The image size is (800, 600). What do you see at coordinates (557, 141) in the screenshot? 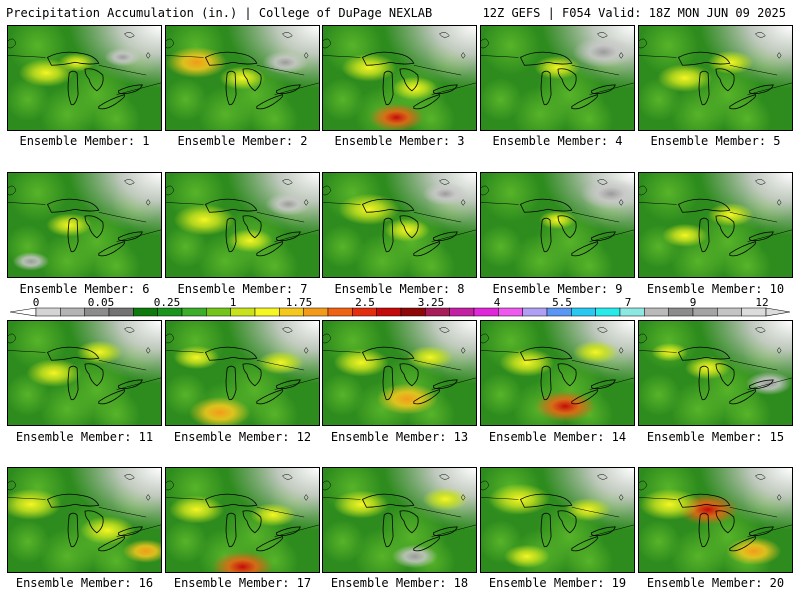
I see `ensemble-member-label: Ensemble Member: 4` at bounding box center [557, 141].